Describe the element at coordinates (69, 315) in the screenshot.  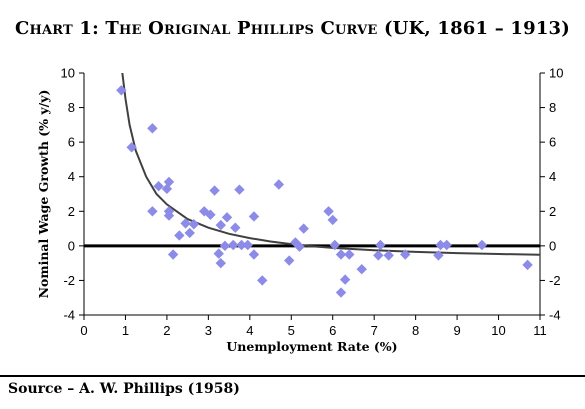
I see `y-tick-label-left: -4` at that location.